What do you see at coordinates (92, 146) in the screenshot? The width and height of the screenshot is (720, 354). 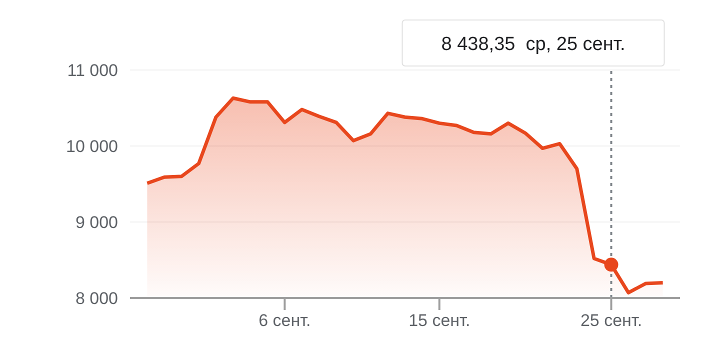 I see `y-tick-label: 10 000` at bounding box center [92, 146].